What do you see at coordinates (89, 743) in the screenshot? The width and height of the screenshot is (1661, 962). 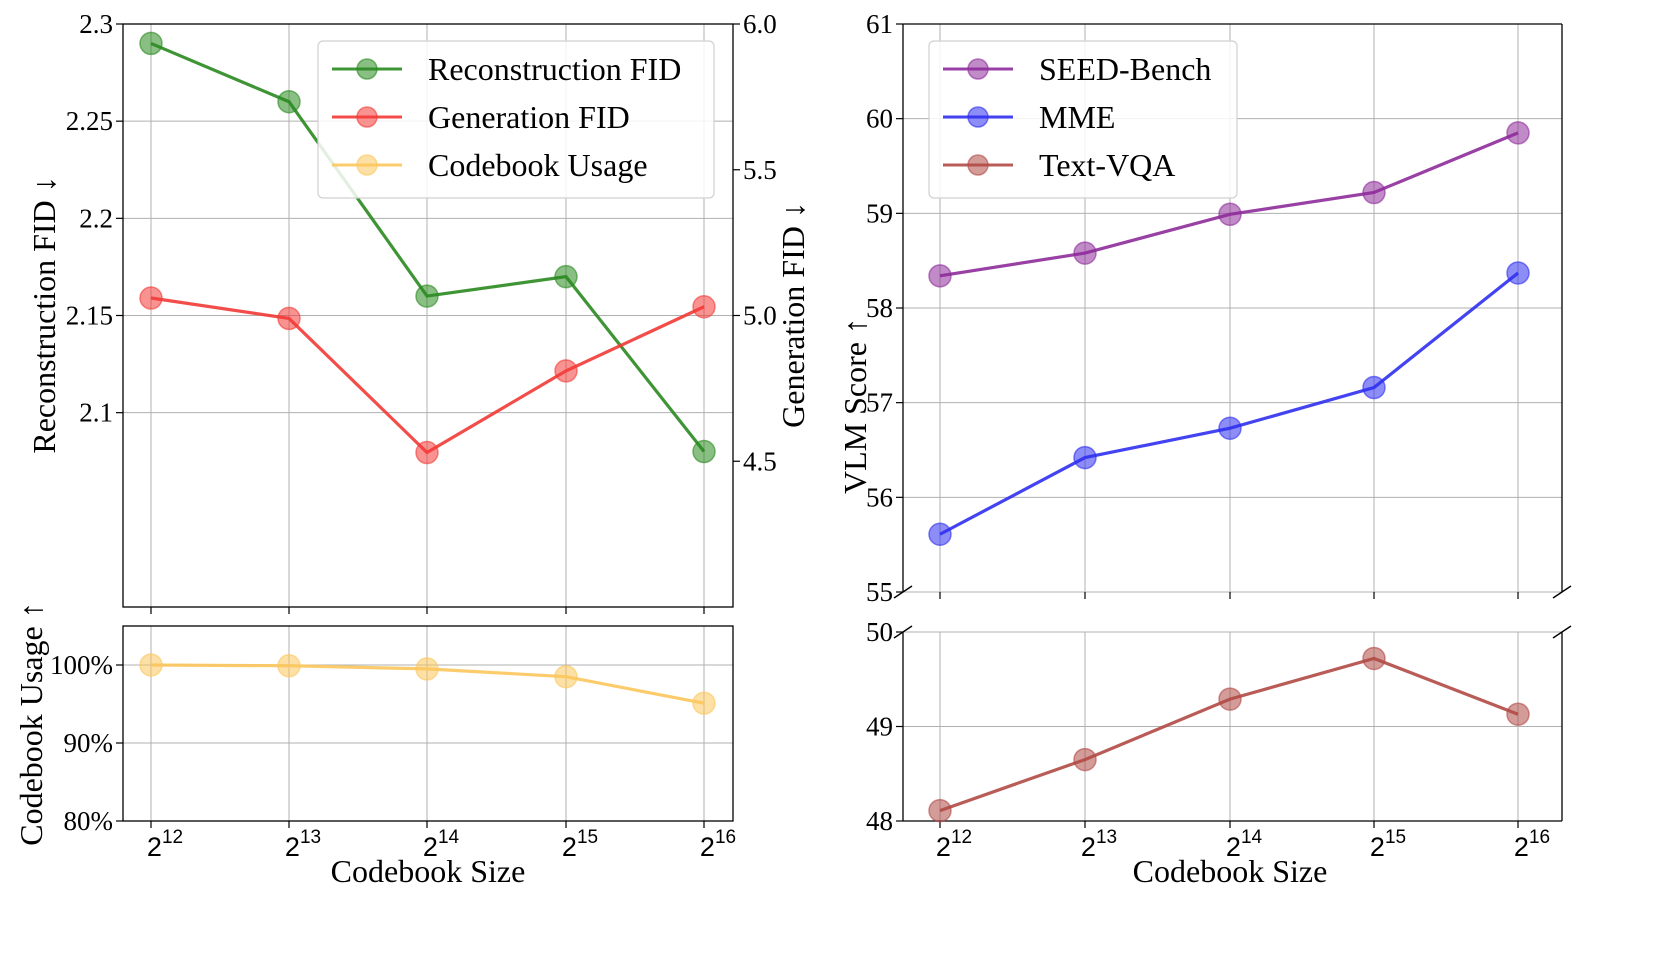 I see `y-tick-label: 90%` at bounding box center [89, 743].